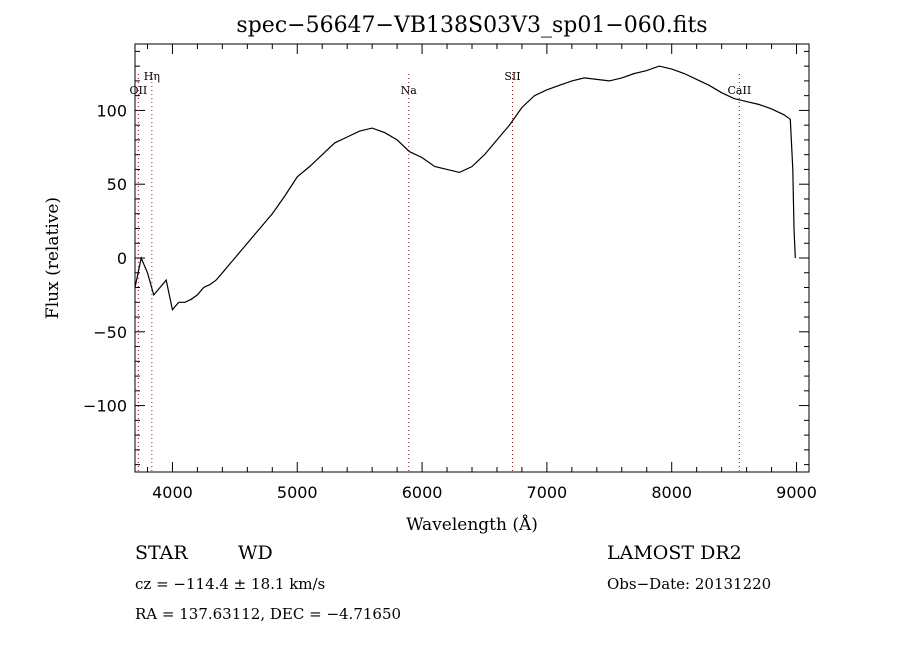 This screenshot has height=655, width=900. Describe the element at coordinates (139, 90) in the screenshot. I see `line-marker-label-0: OII` at that location.